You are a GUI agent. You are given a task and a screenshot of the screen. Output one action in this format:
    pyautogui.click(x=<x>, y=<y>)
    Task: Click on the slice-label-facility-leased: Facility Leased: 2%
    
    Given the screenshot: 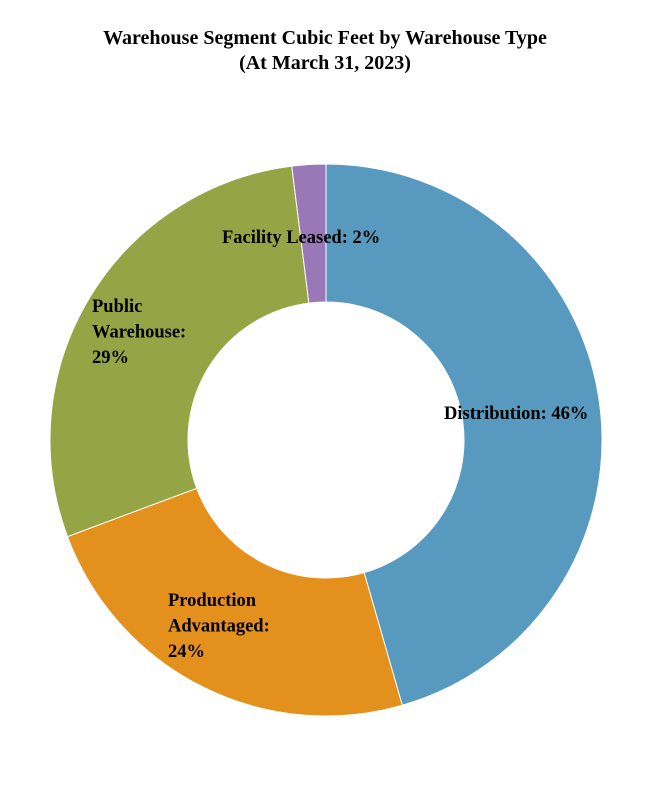 What is the action you would take?
    pyautogui.click(x=301, y=238)
    